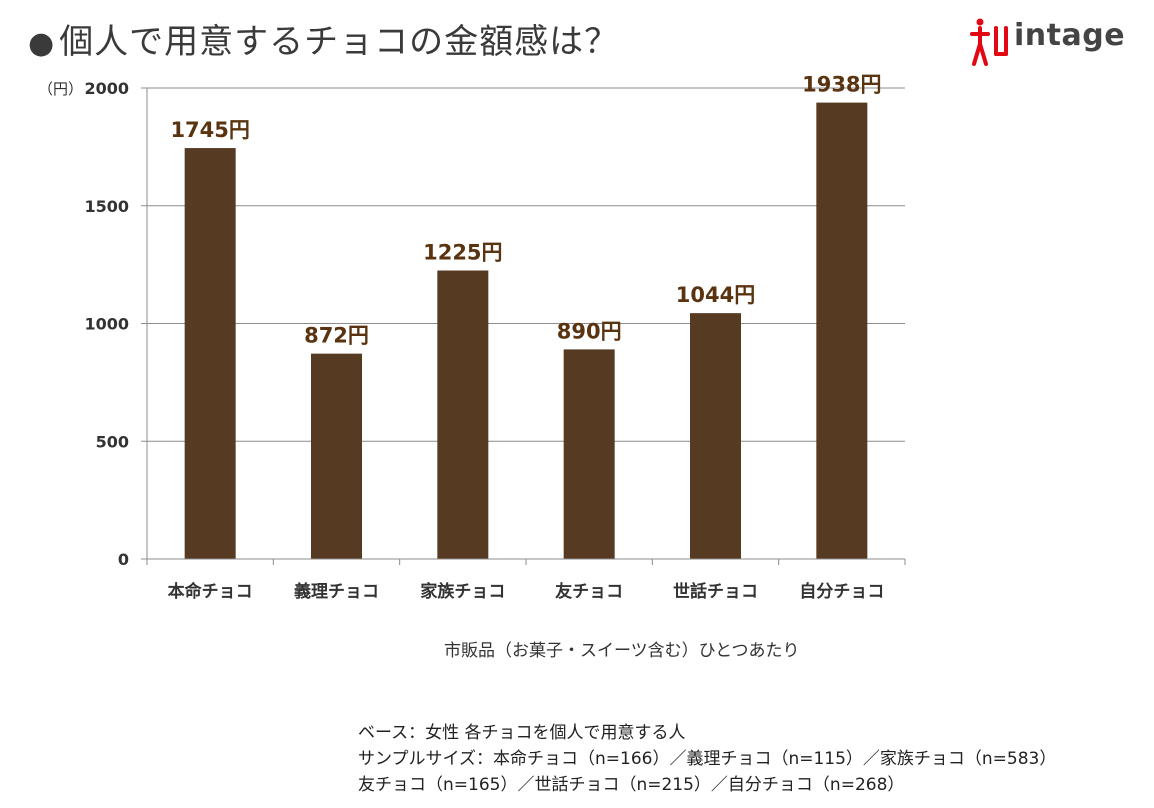 The width and height of the screenshot is (1154, 808). What do you see at coordinates (715, 295) in the screenshot?
I see `data-label: 1044円` at bounding box center [715, 295].